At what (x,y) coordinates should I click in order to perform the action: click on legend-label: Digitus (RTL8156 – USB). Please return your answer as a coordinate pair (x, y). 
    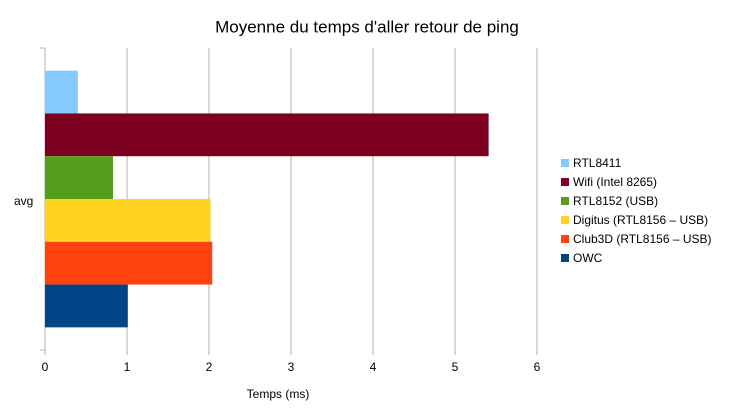
    Looking at the image, I should click on (640, 220).